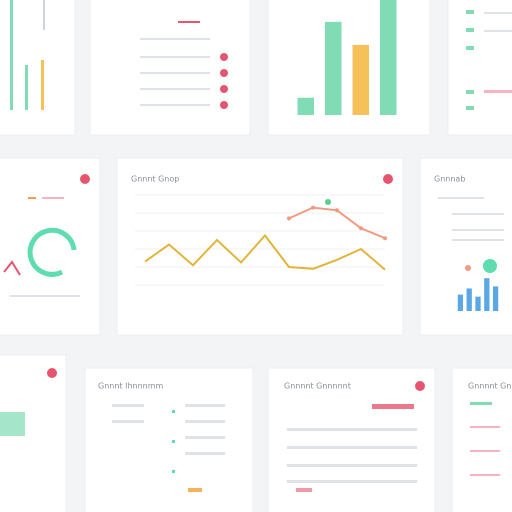 This screenshot has width=512, height=512. I want to click on marker, so click(328, 202).